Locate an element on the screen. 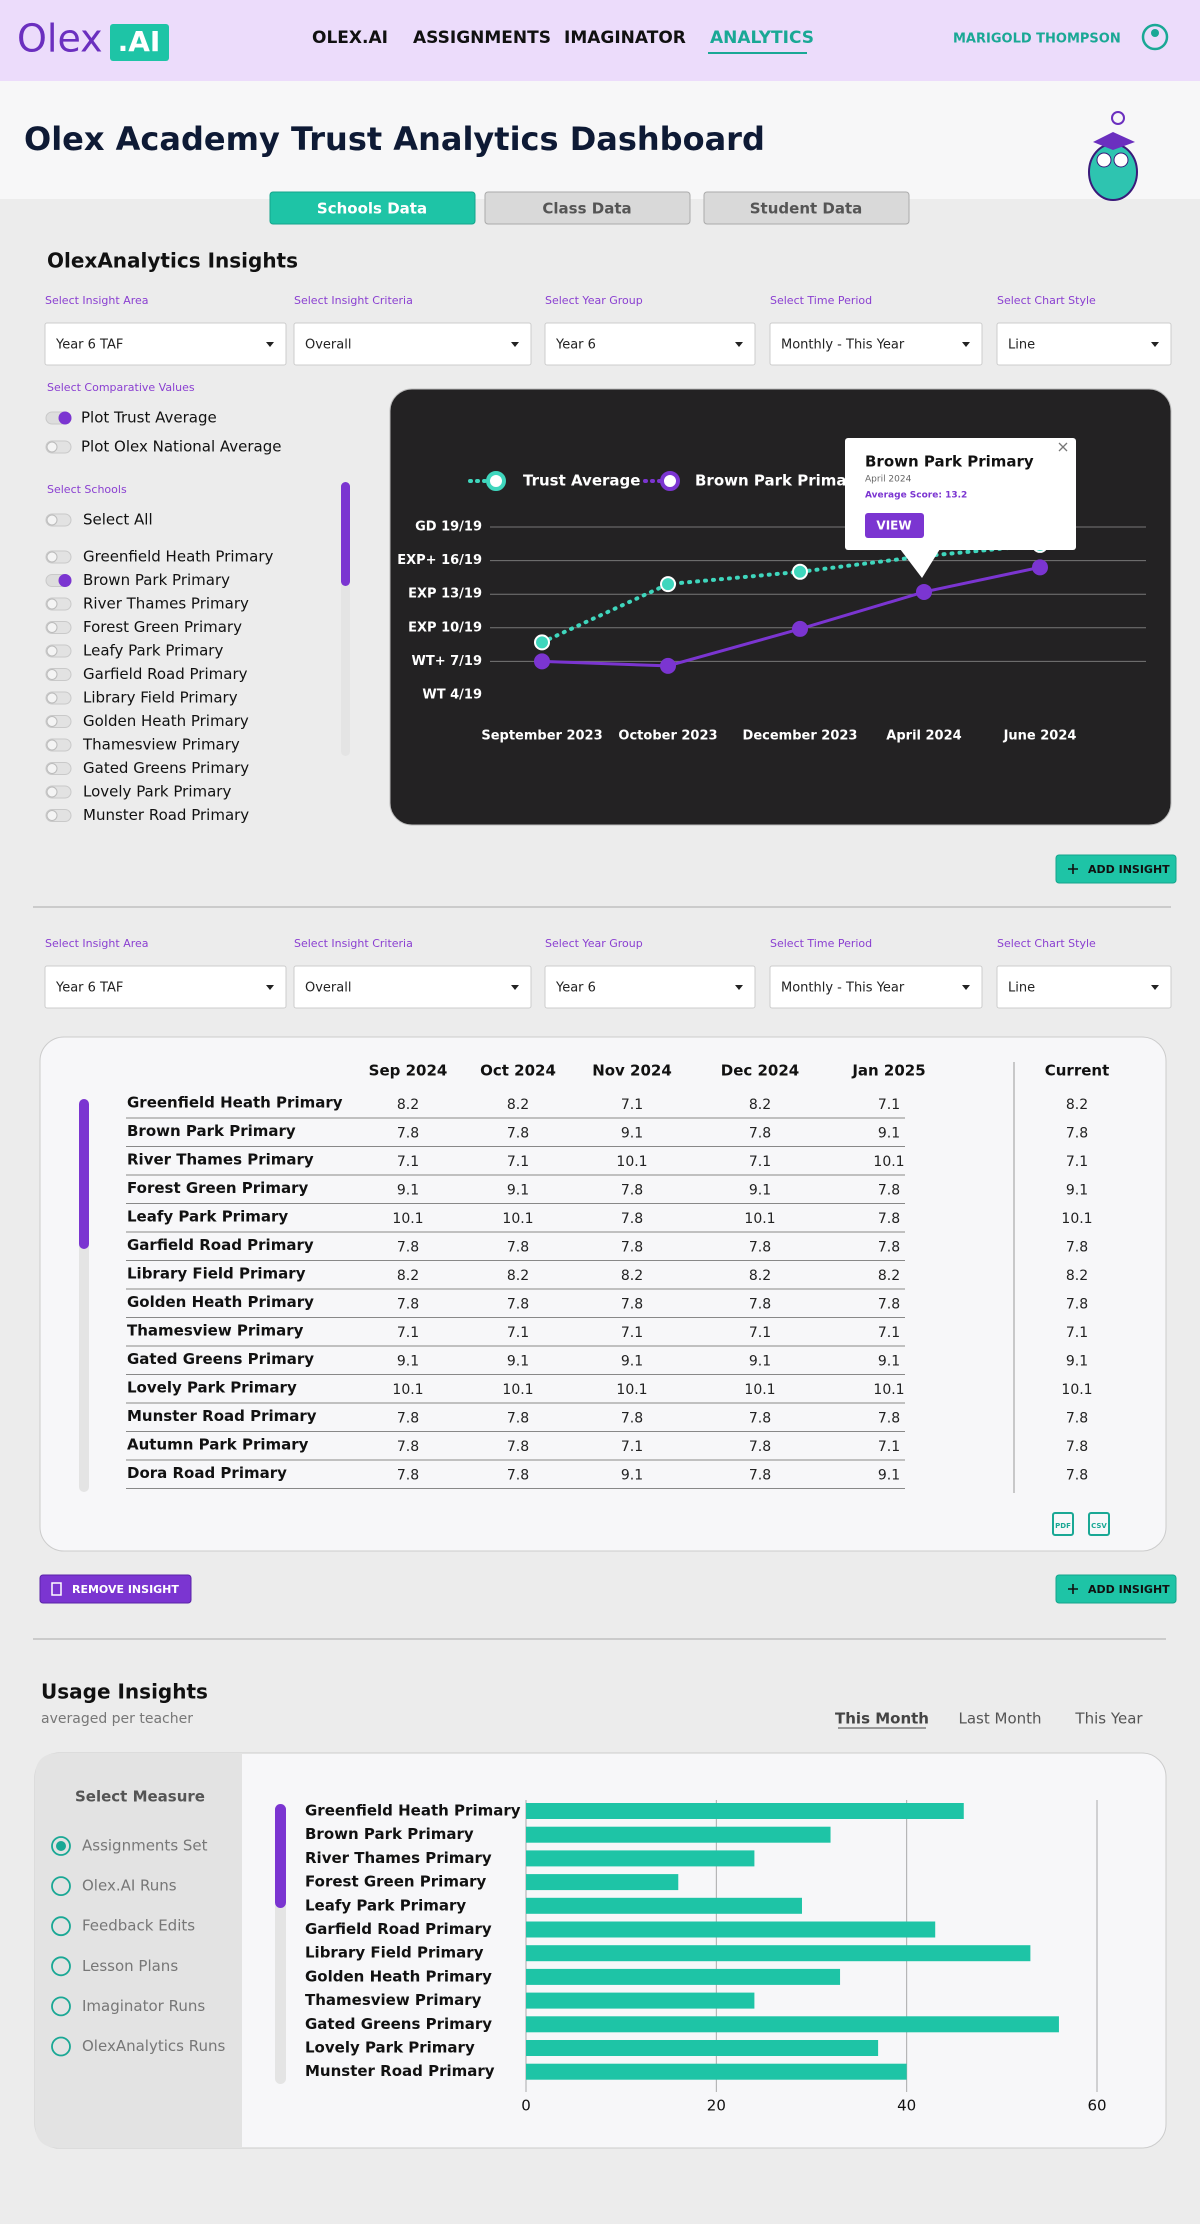 The image size is (1200, 2224). x-tick-label: 20 is located at coordinates (716, 2106).